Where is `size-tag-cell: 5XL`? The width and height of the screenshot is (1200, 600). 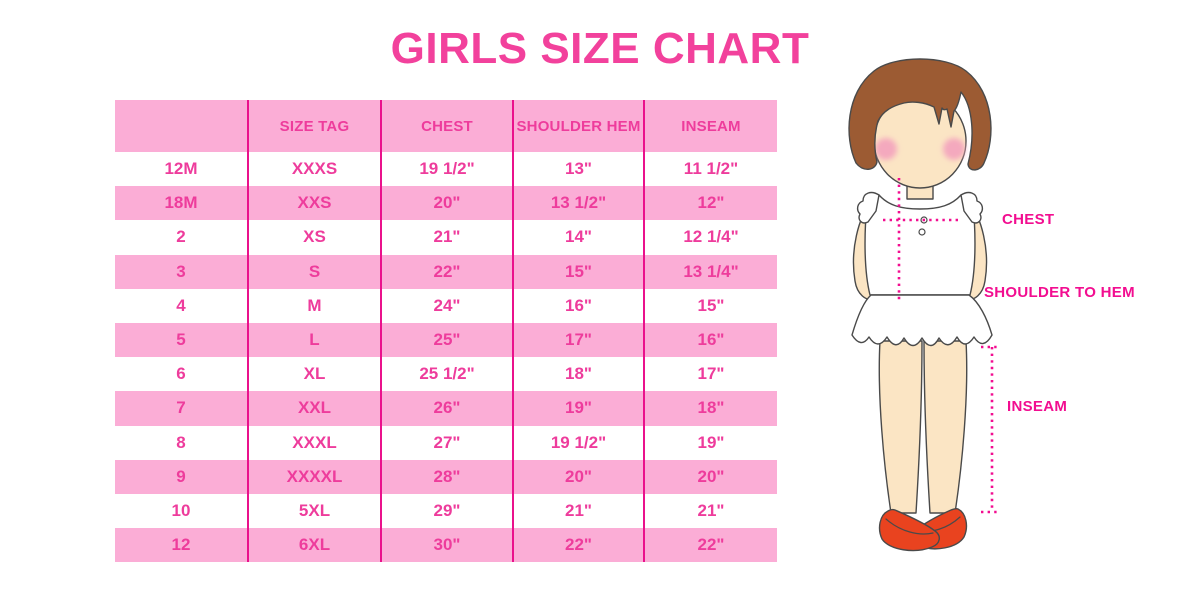
size-tag-cell: 5XL is located at coordinates (313, 511).